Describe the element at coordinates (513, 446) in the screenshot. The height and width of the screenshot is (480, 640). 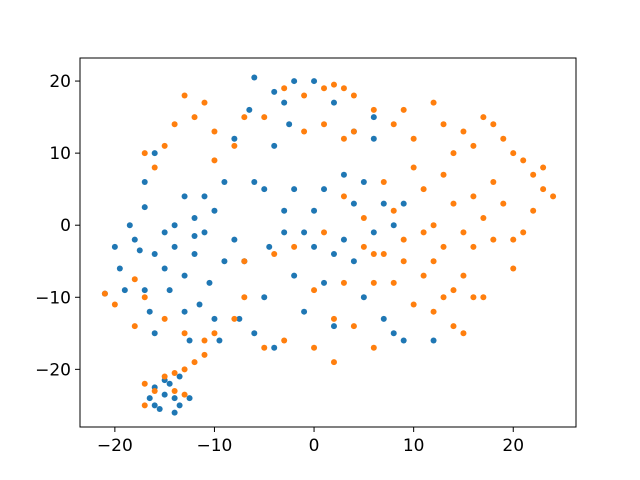
I see `x-tick-label: 20` at that location.